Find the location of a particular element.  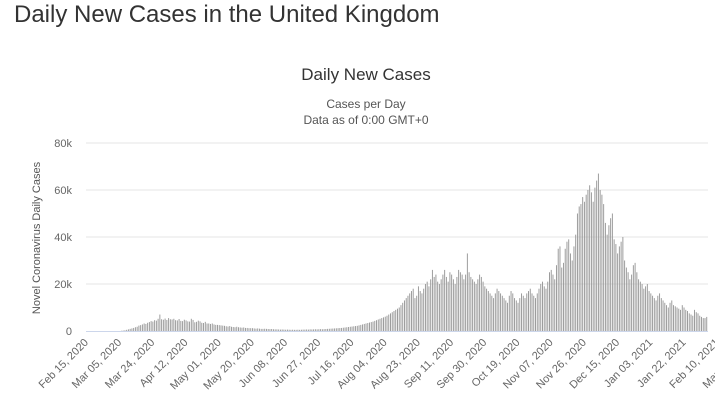

chart-title: Daily New Cases is located at coordinates (365, 74).